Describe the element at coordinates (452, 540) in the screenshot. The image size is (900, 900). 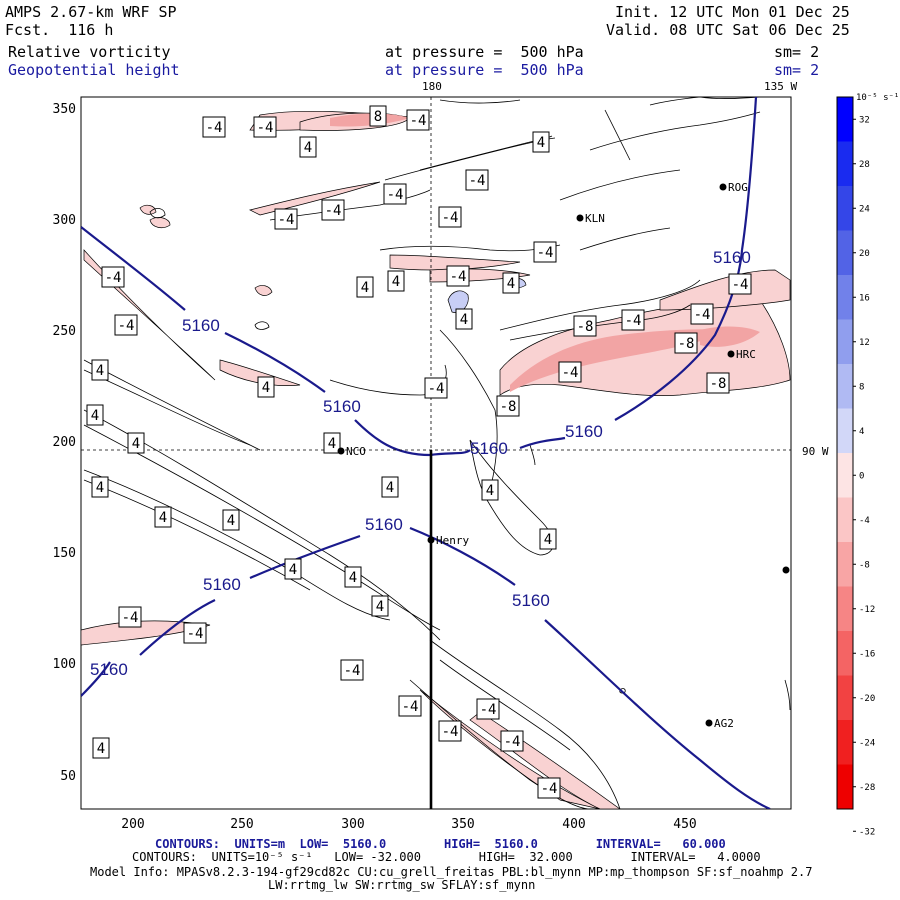
I see `station-label: Henry` at that location.